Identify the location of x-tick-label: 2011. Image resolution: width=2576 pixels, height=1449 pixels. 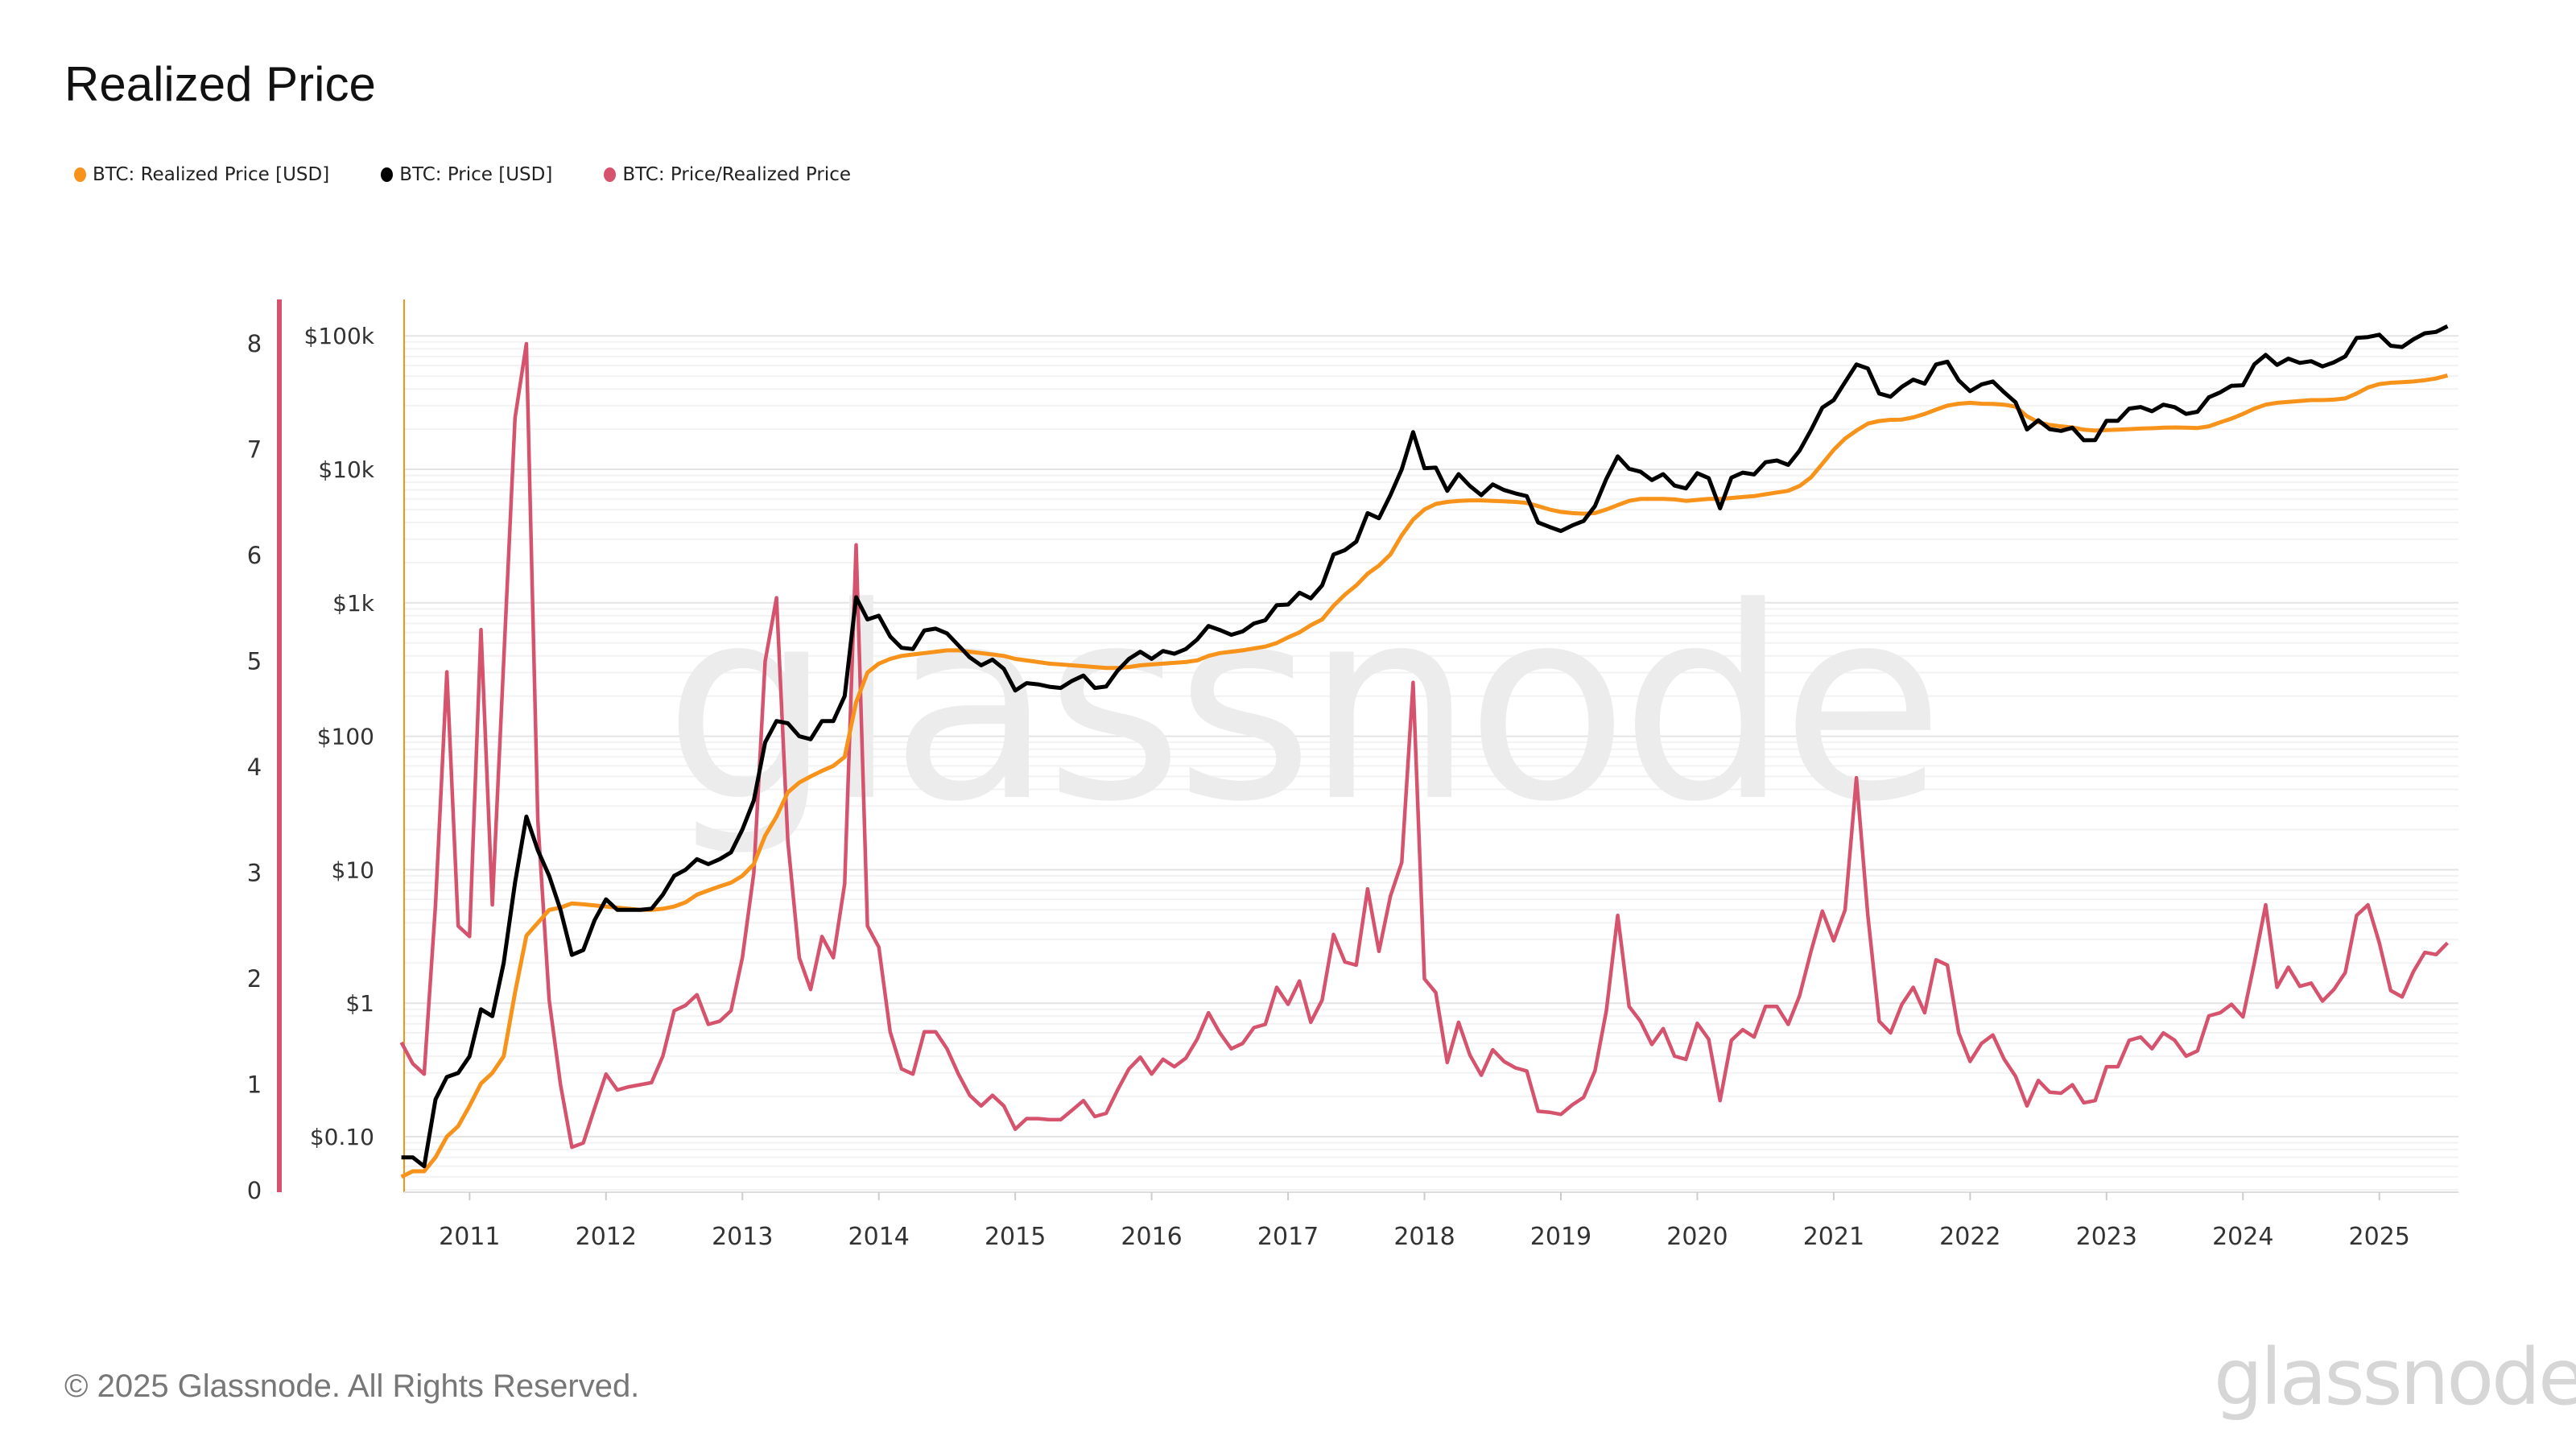
(469, 1237).